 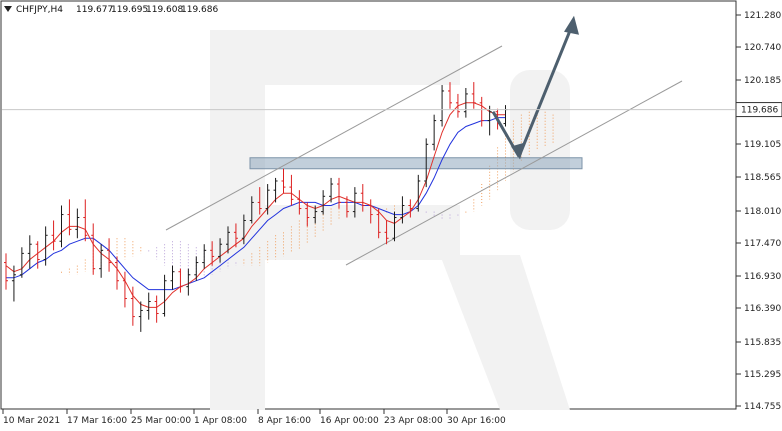 I want to click on y-tick-label: 121.280, so click(x=762, y=16).